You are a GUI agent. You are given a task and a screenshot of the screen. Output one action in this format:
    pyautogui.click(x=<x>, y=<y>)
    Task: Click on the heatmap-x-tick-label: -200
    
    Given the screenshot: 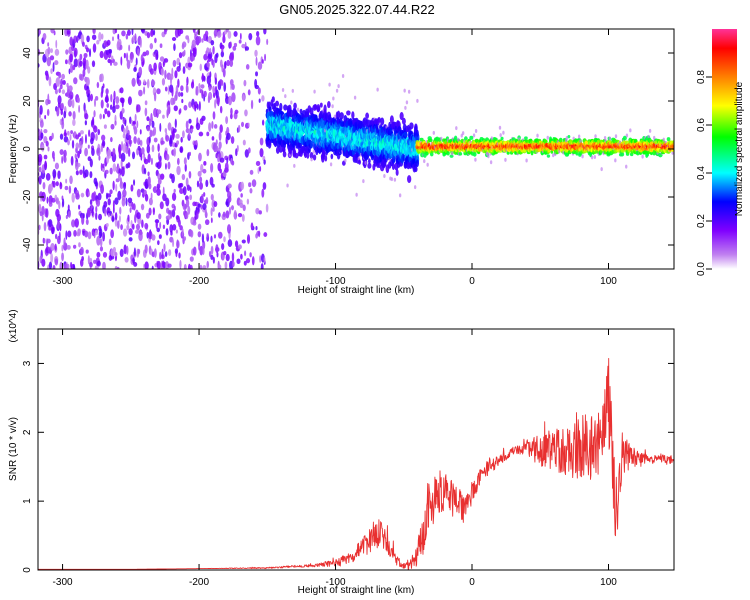 What is the action you would take?
    pyautogui.click(x=199, y=281)
    